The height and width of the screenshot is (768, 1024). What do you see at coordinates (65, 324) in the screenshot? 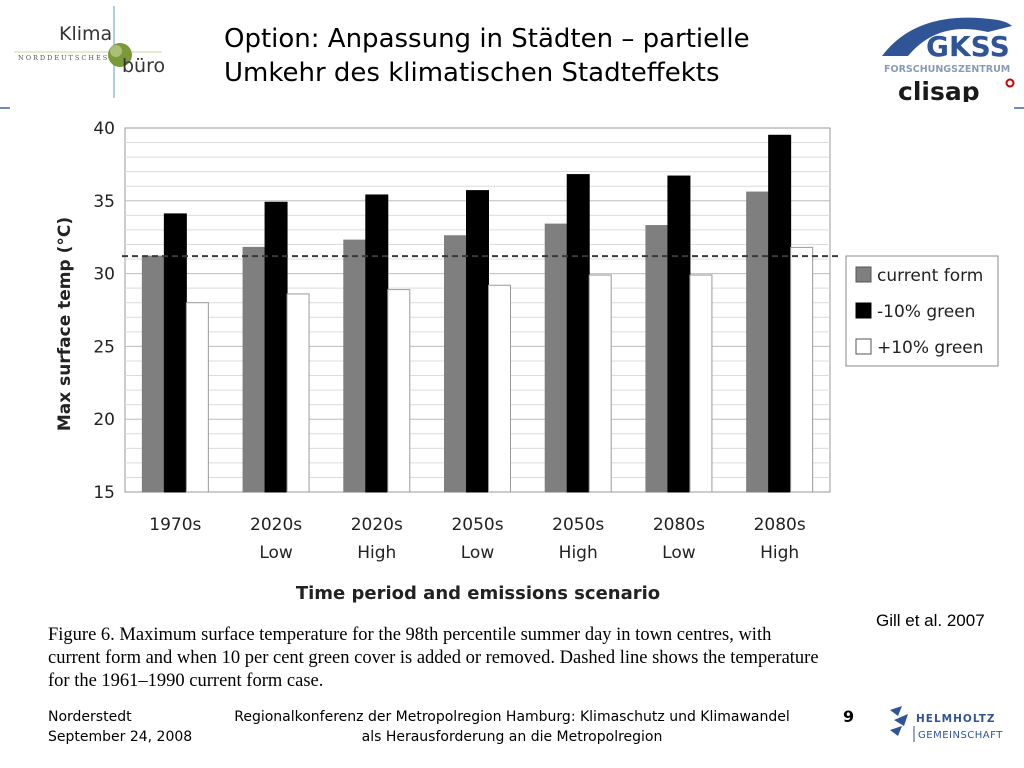
I see `y-axis-label: Max surface temp (°C)` at bounding box center [65, 324].